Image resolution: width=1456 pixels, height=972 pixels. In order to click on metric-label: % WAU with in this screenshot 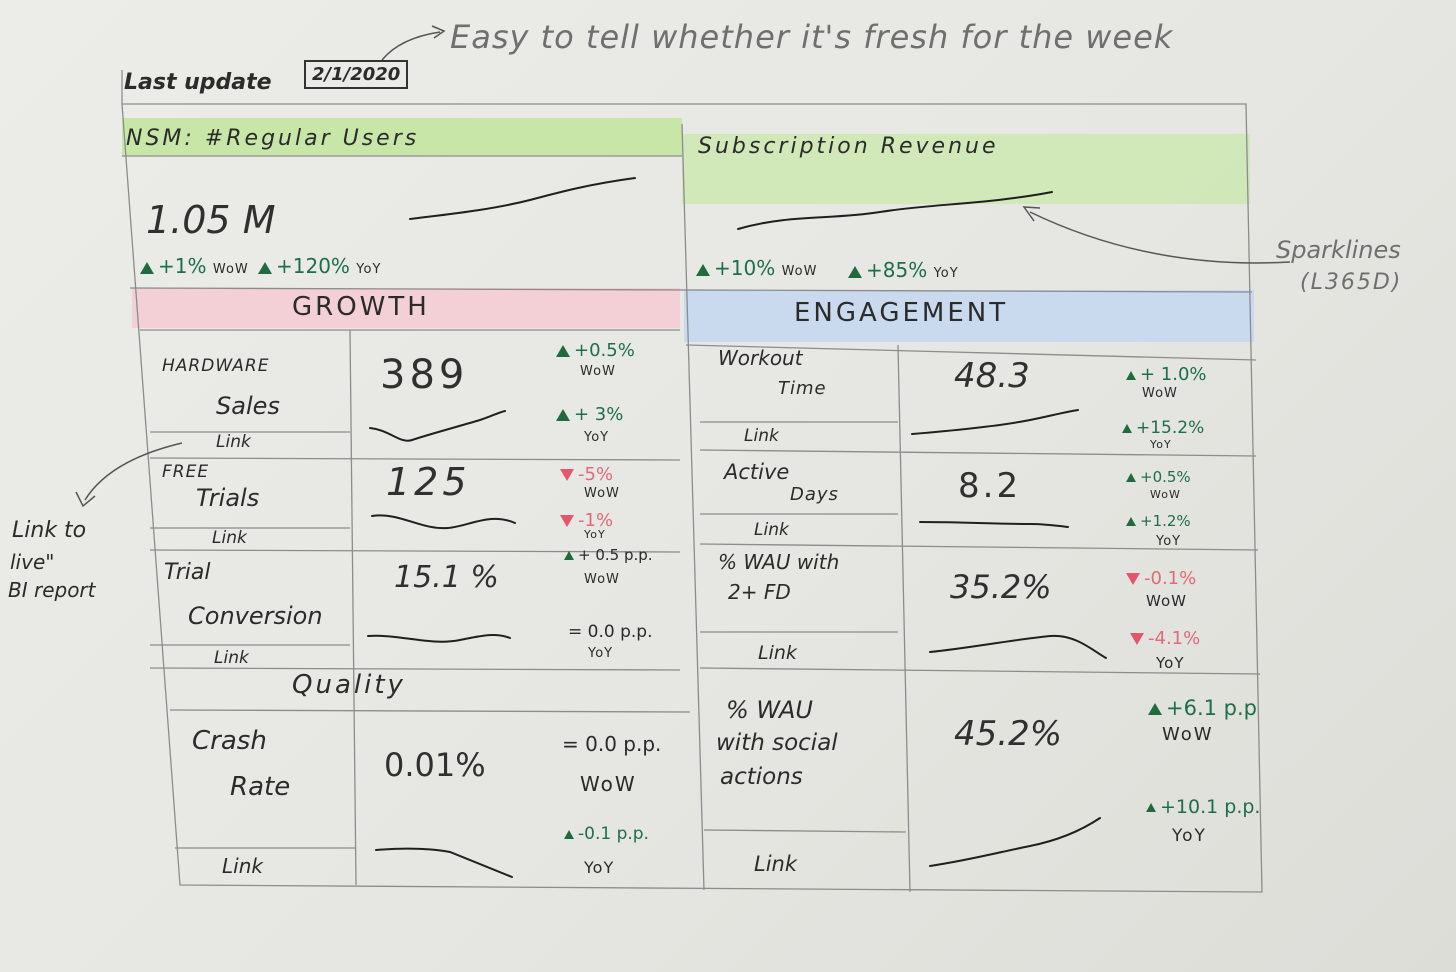, I will do `click(779, 562)`.